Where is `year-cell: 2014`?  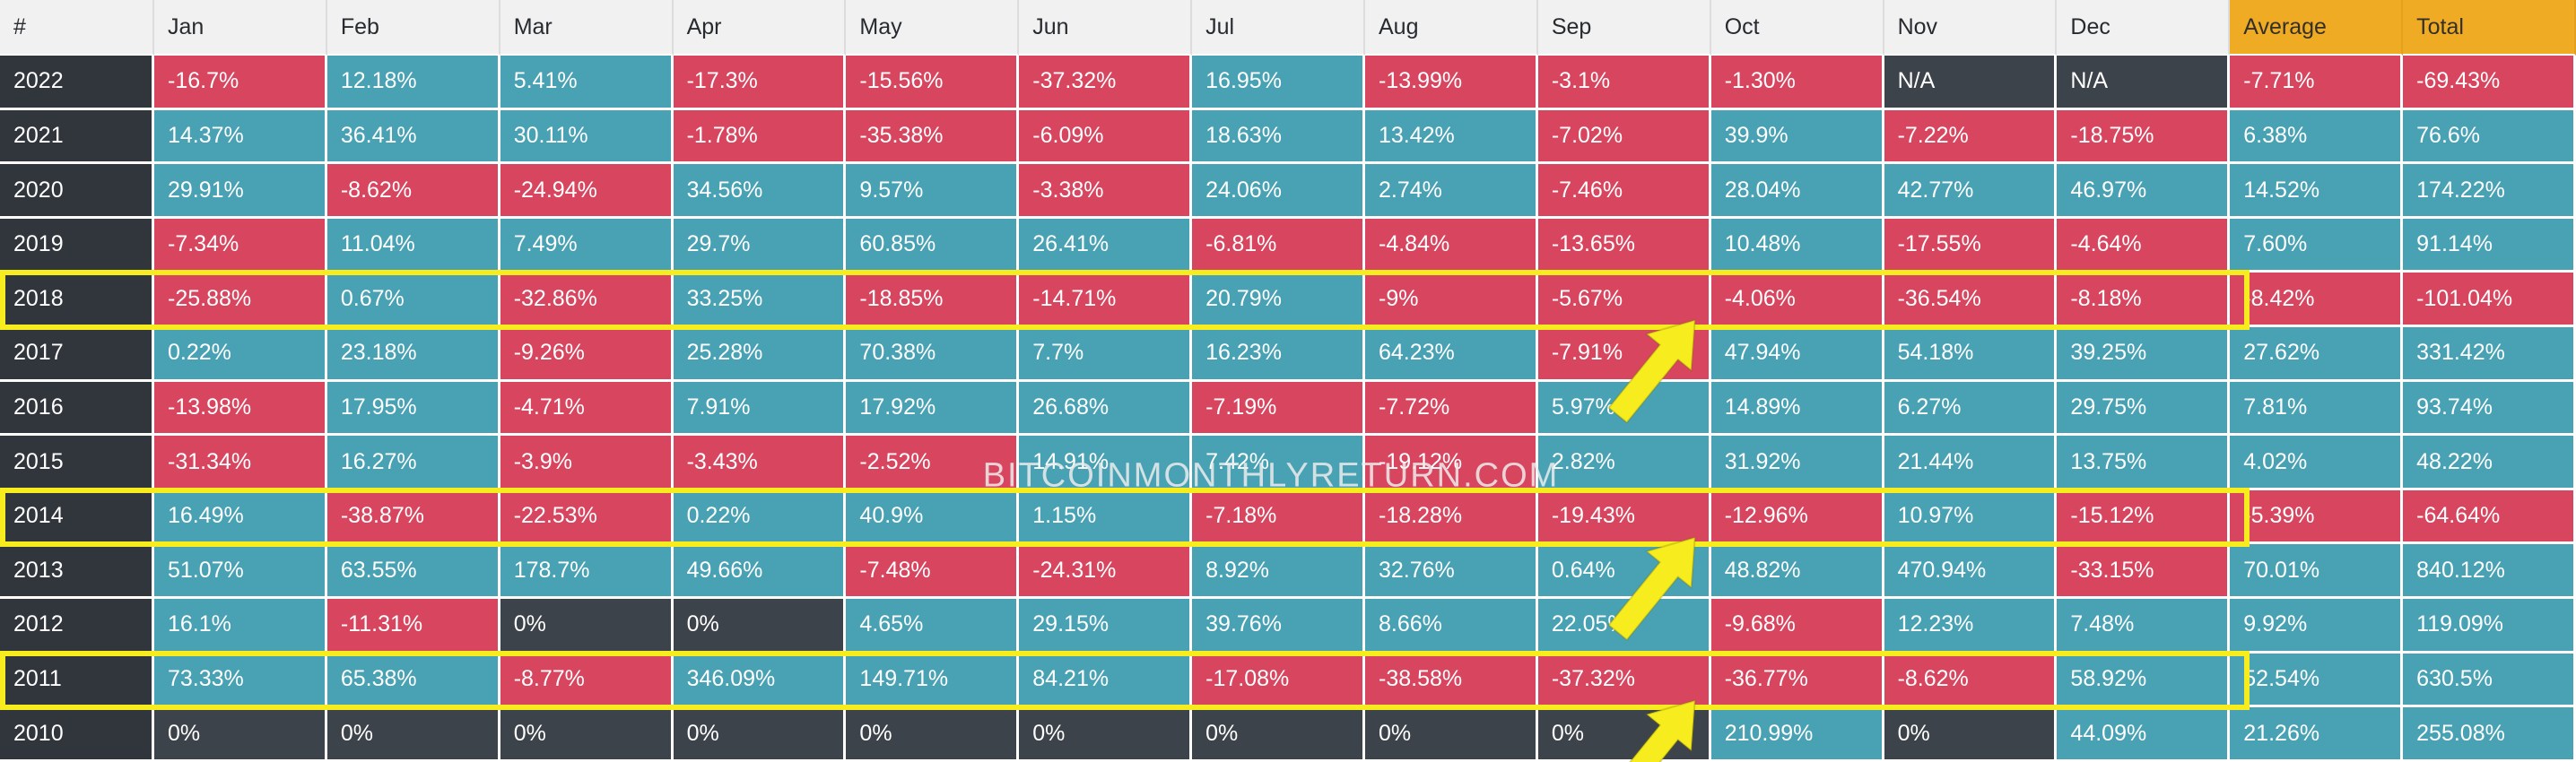
year-cell: 2014 is located at coordinates (77, 517).